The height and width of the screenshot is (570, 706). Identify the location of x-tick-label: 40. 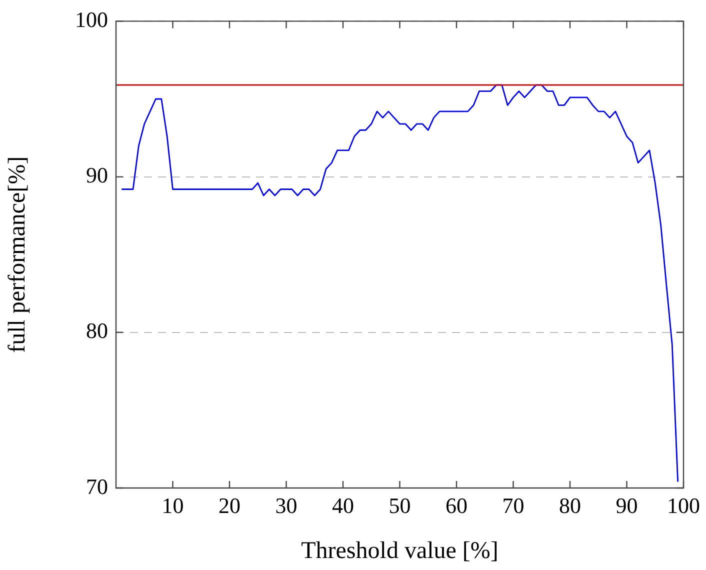
(343, 505).